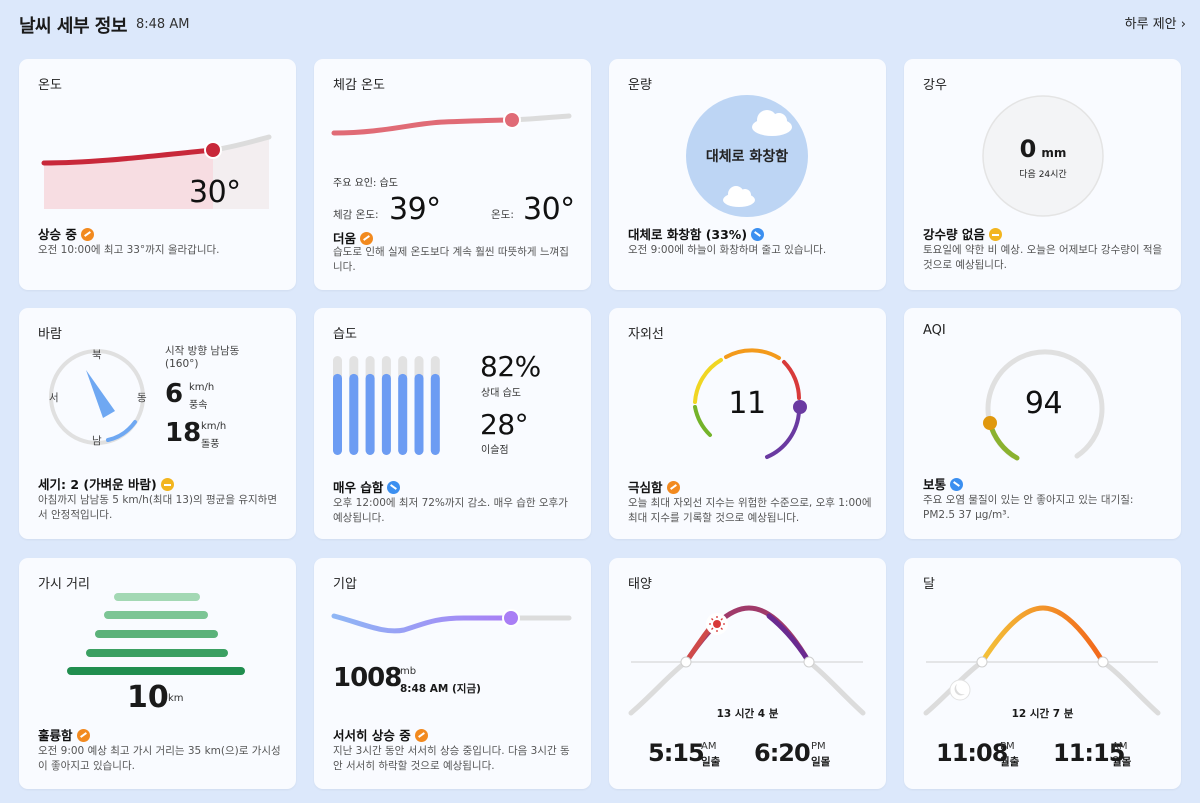 The width and height of the screenshot is (1200, 803). I want to click on cloud-cover-graphic, so click(747, 156).